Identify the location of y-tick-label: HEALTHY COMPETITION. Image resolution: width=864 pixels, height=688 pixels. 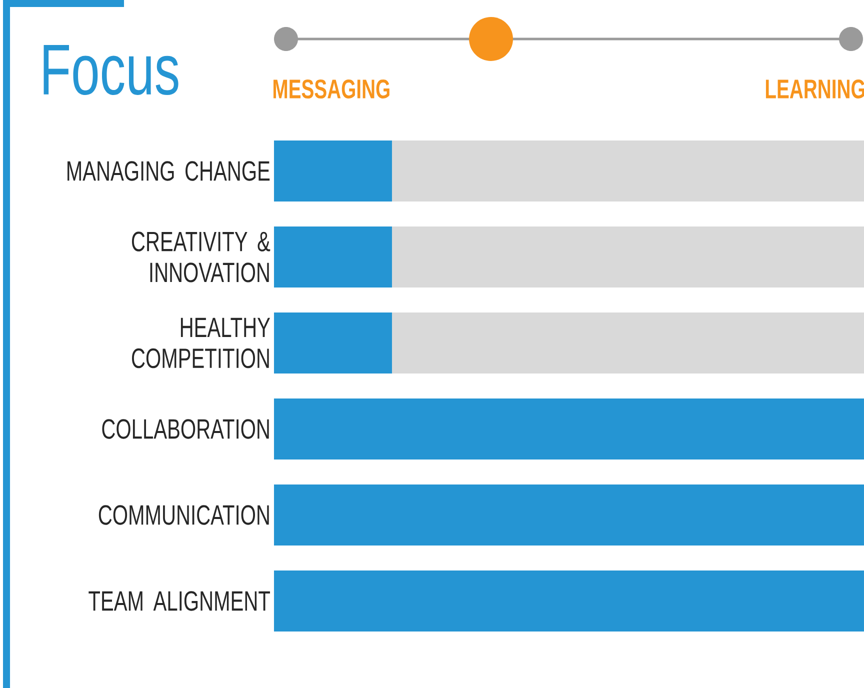
(201, 343).